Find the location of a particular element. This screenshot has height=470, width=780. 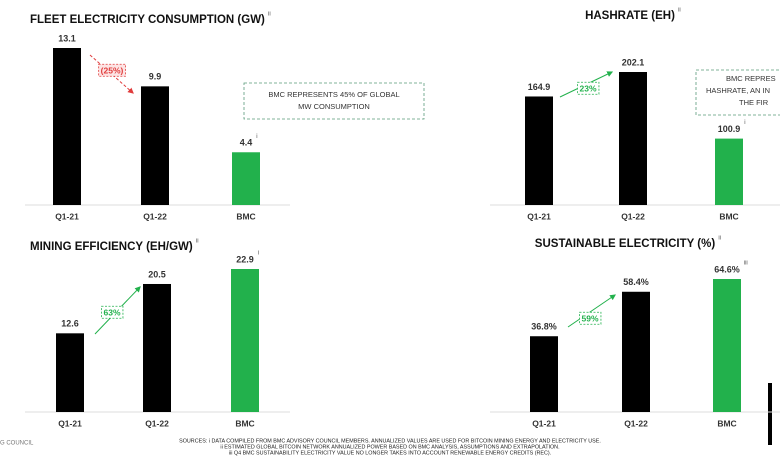

value-note: iii is located at coordinates (746, 264).